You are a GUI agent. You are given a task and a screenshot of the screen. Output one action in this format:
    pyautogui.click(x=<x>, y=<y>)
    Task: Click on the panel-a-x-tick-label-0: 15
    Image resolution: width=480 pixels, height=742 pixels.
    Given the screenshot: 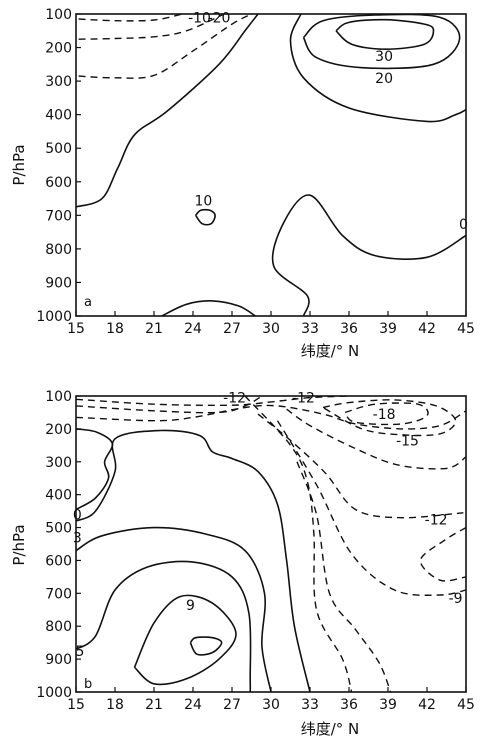 What is the action you would take?
    pyautogui.click(x=76, y=329)
    